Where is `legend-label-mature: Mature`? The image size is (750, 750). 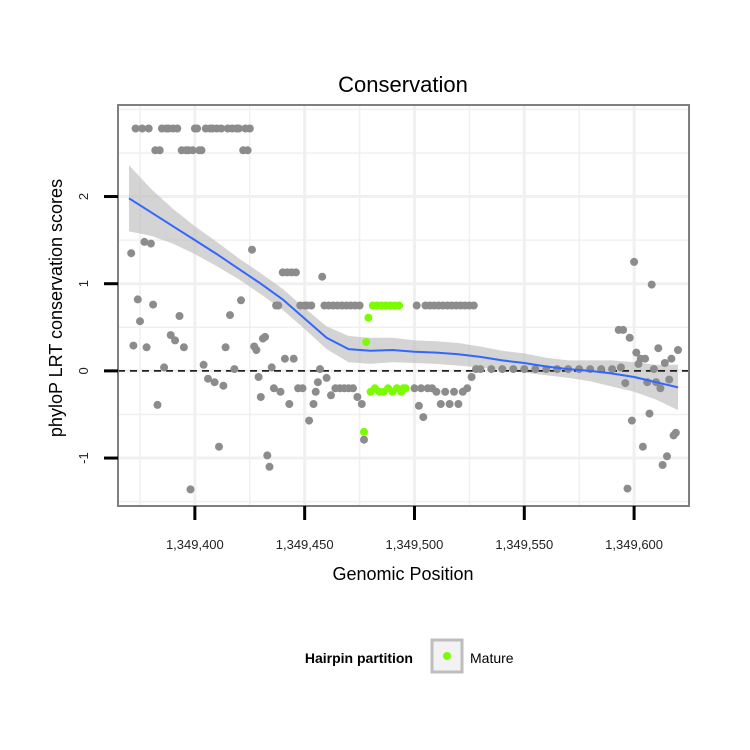
legend-label-mature: Mature is located at coordinates (492, 658).